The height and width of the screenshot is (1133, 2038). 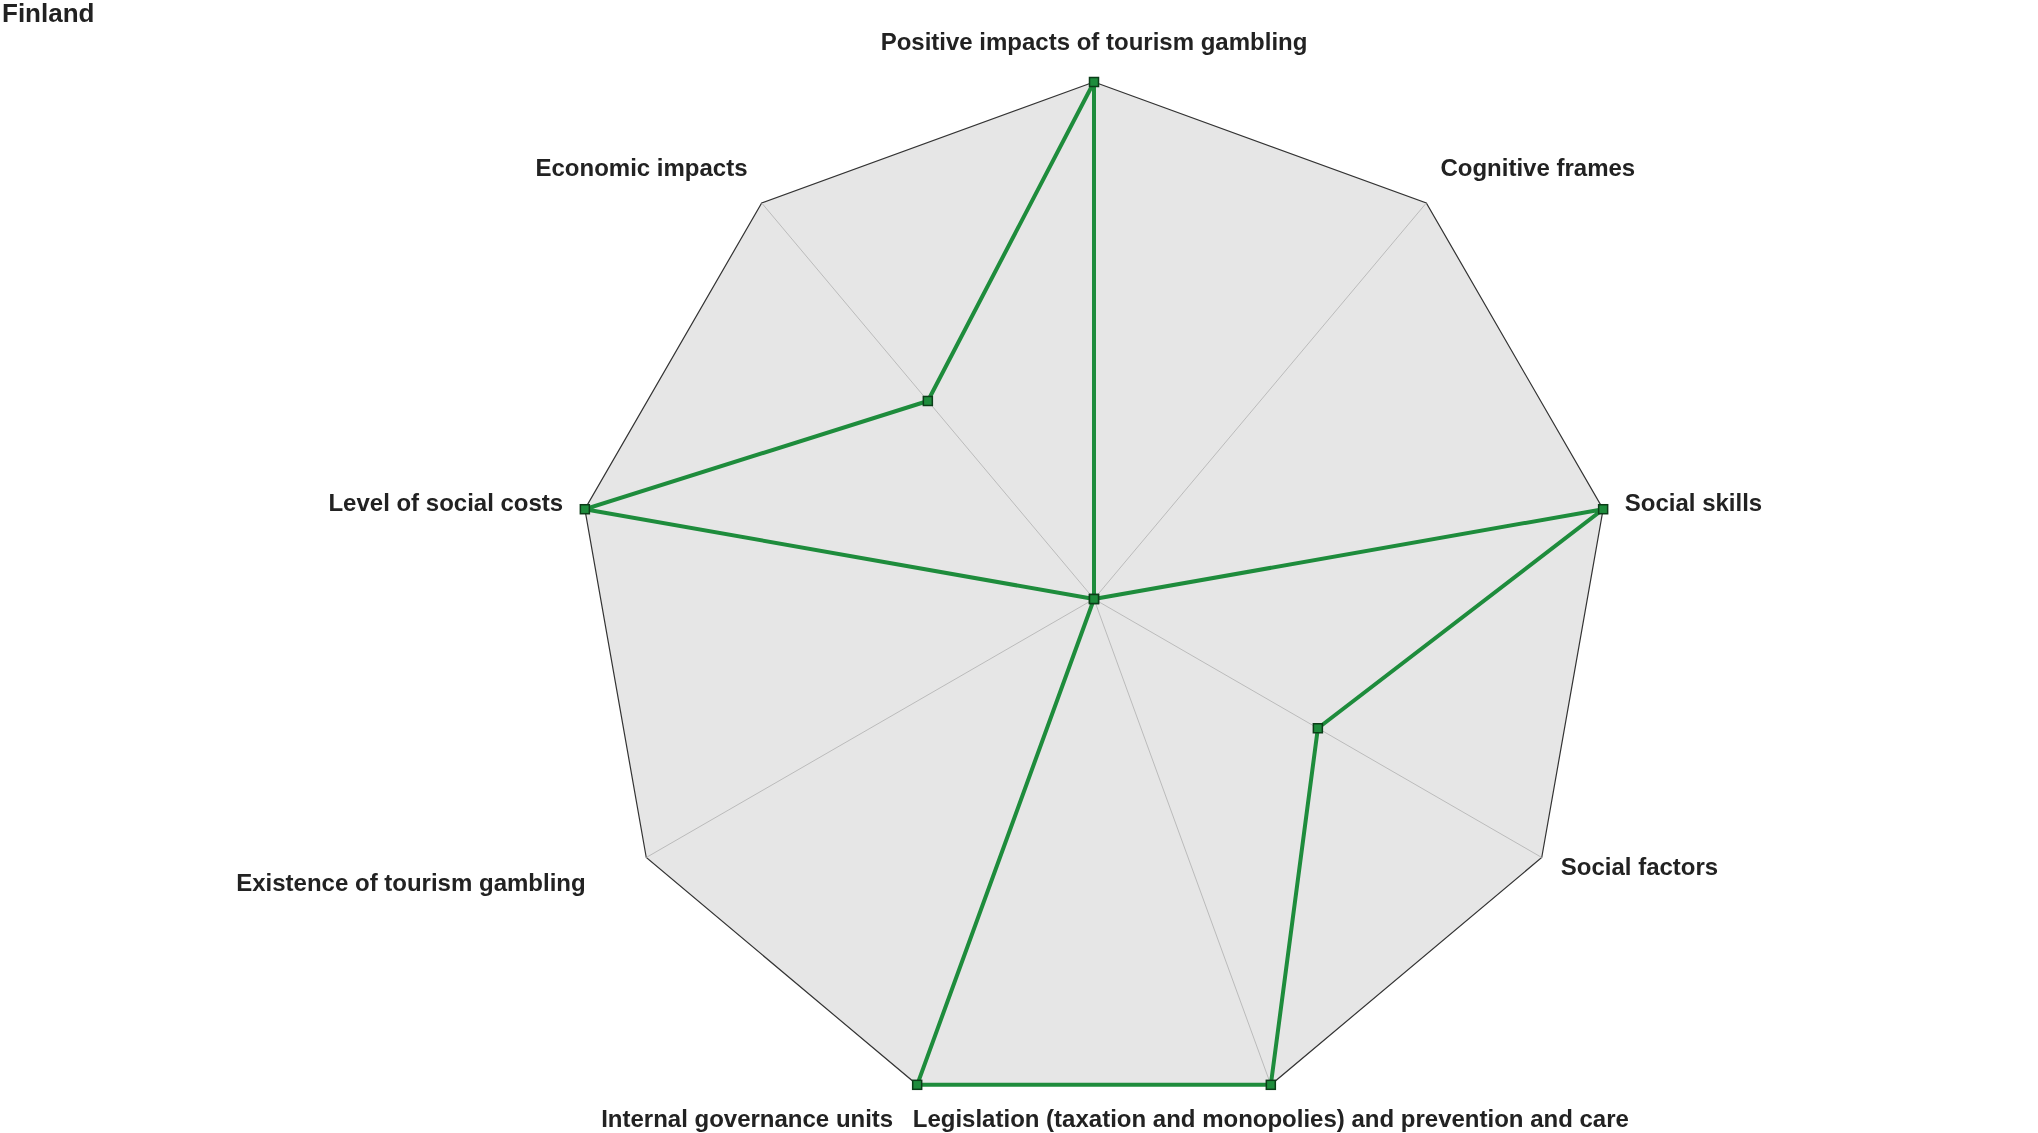 I want to click on spoke-label: Social skills, so click(x=1693, y=503).